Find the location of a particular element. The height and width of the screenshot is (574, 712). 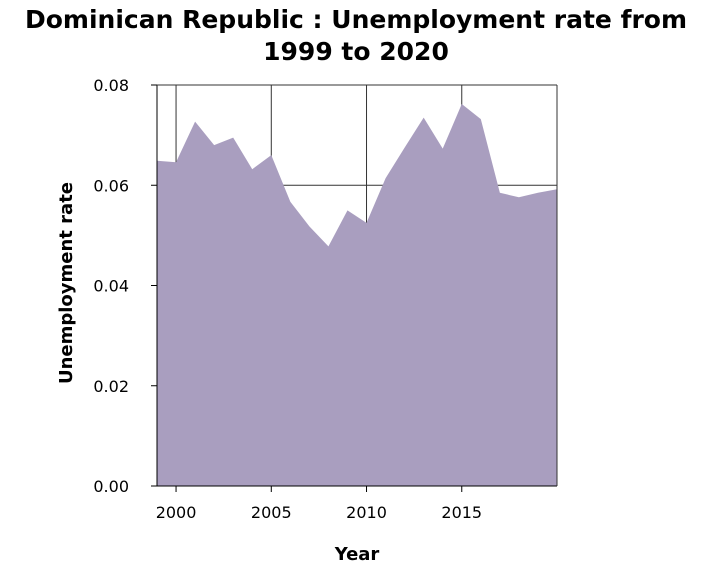

y-axis-label: Unemployment rate is located at coordinates (66, 283).